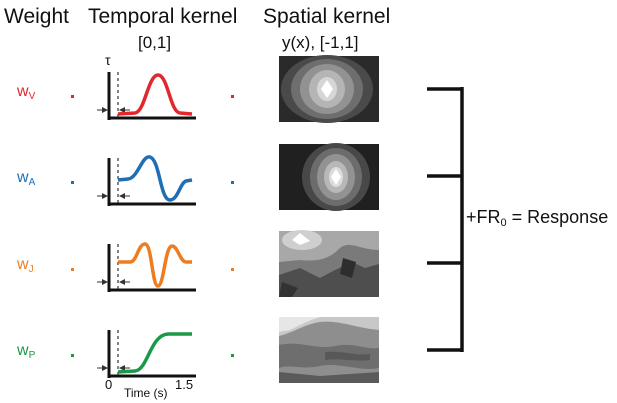 The width and height of the screenshot is (617, 403). I want to click on weight-label-j: wJ, so click(25, 265).